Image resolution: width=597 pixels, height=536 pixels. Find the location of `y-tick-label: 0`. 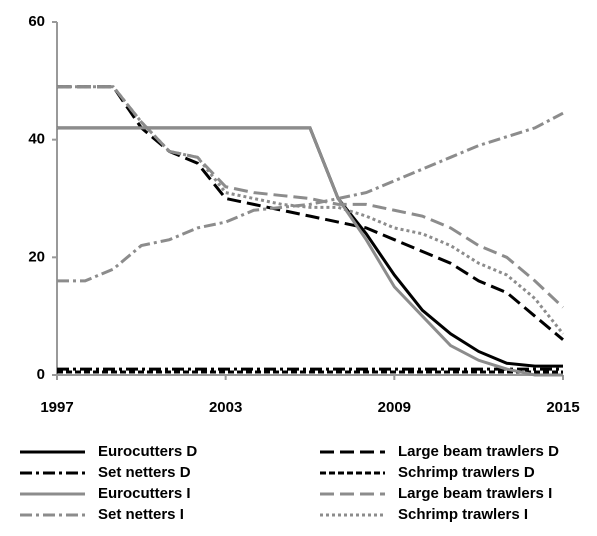

y-tick-label: 0 is located at coordinates (41, 374).